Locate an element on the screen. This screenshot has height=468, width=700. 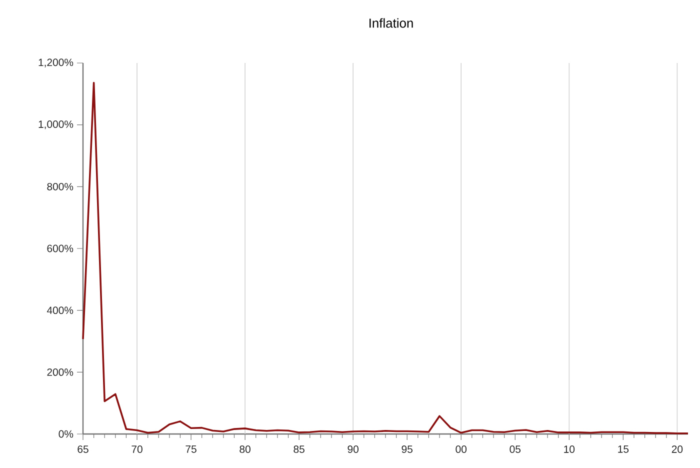
y-tick-label: 1,000% is located at coordinates (56, 125).